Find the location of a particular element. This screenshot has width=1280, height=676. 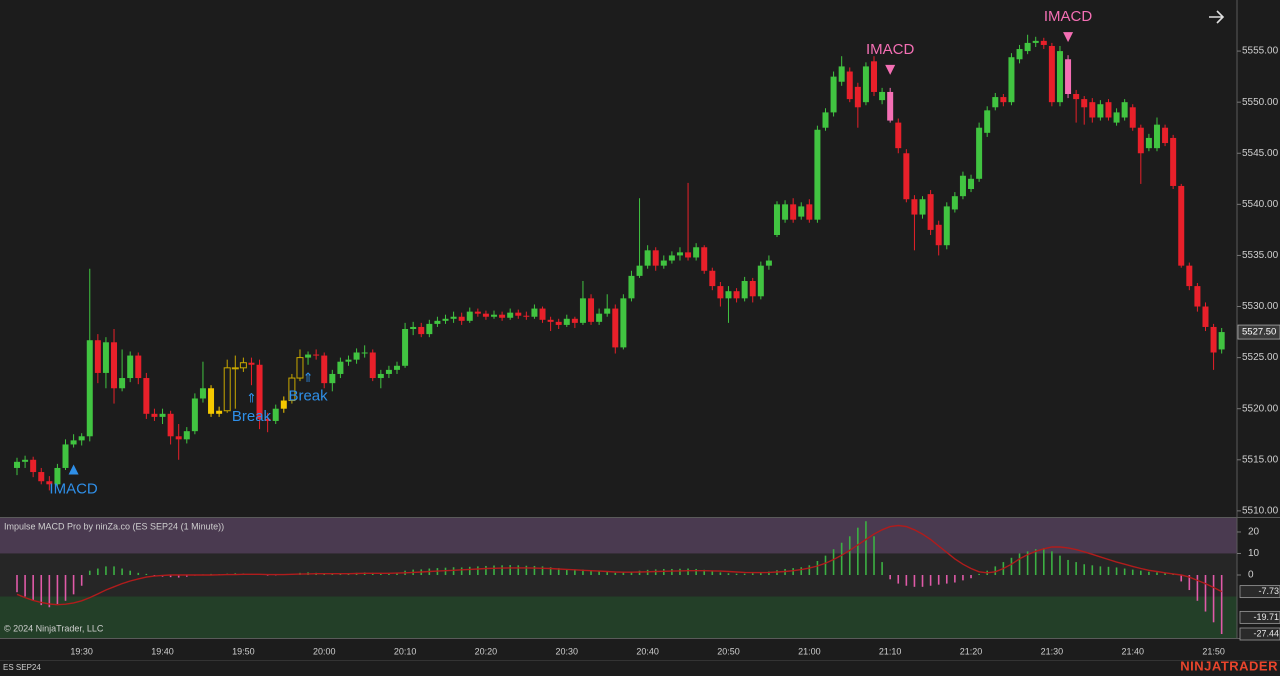

y-tick-label: 5555.00 is located at coordinates (1260, 51).